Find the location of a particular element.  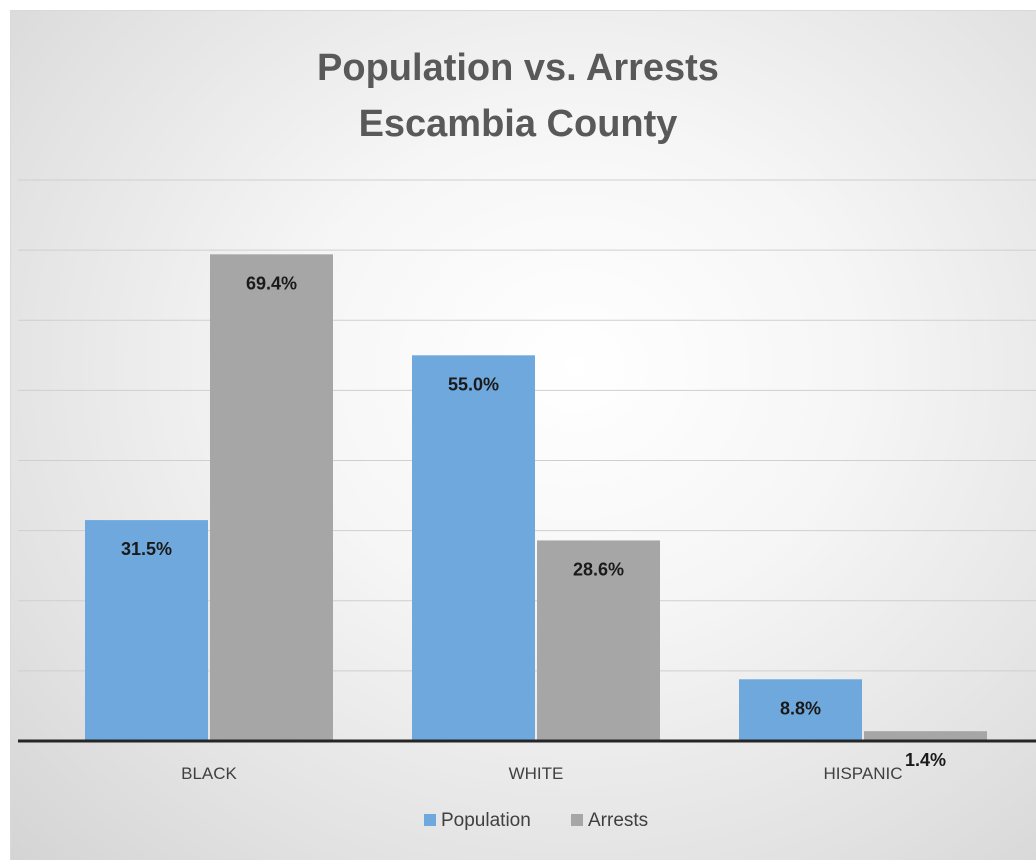

bar-arrests-white is located at coordinates (598, 640).